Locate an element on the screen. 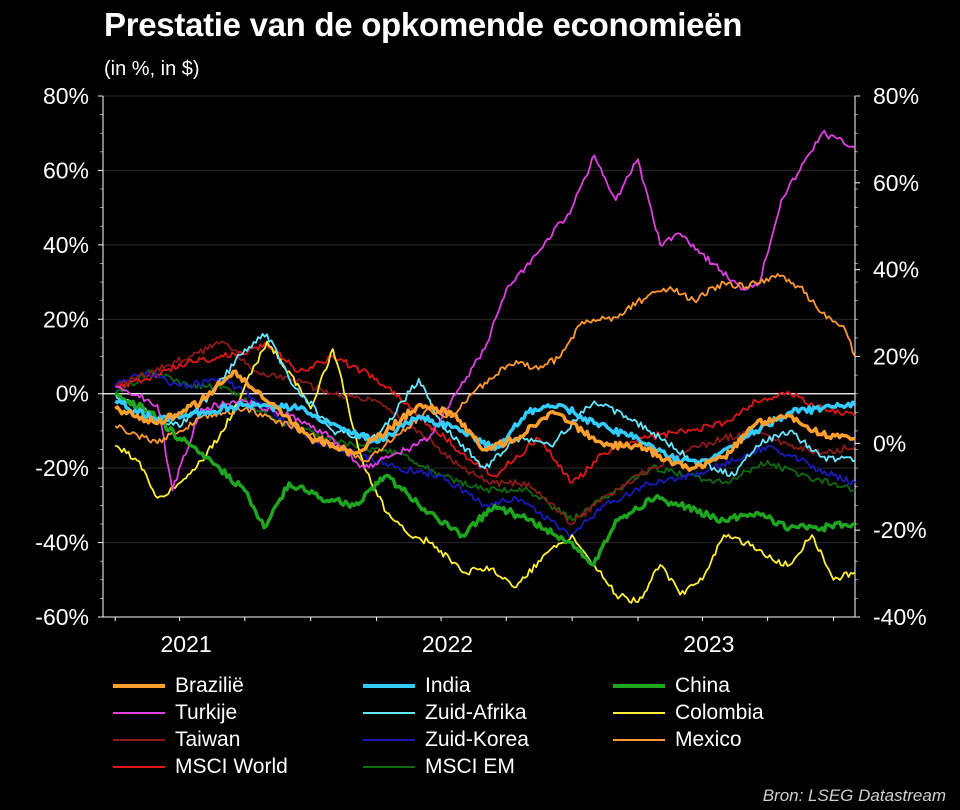 This screenshot has height=810, width=960. legend-label: India is located at coordinates (448, 685).